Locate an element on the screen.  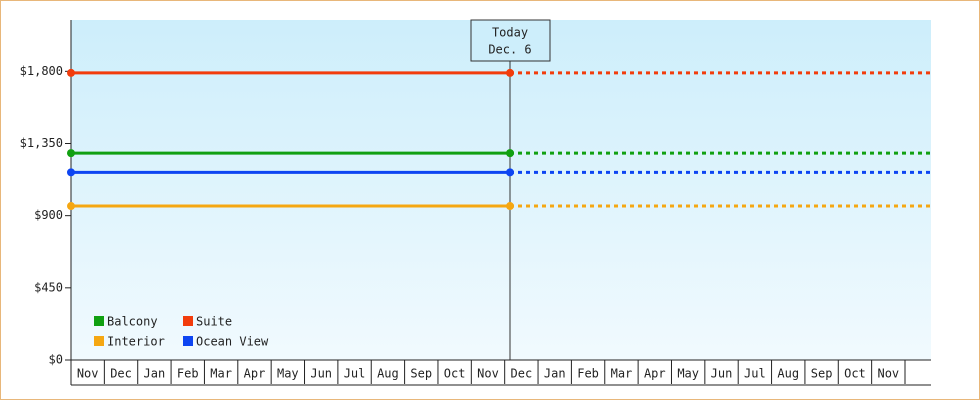
today-label: Today is located at coordinates (510, 33).